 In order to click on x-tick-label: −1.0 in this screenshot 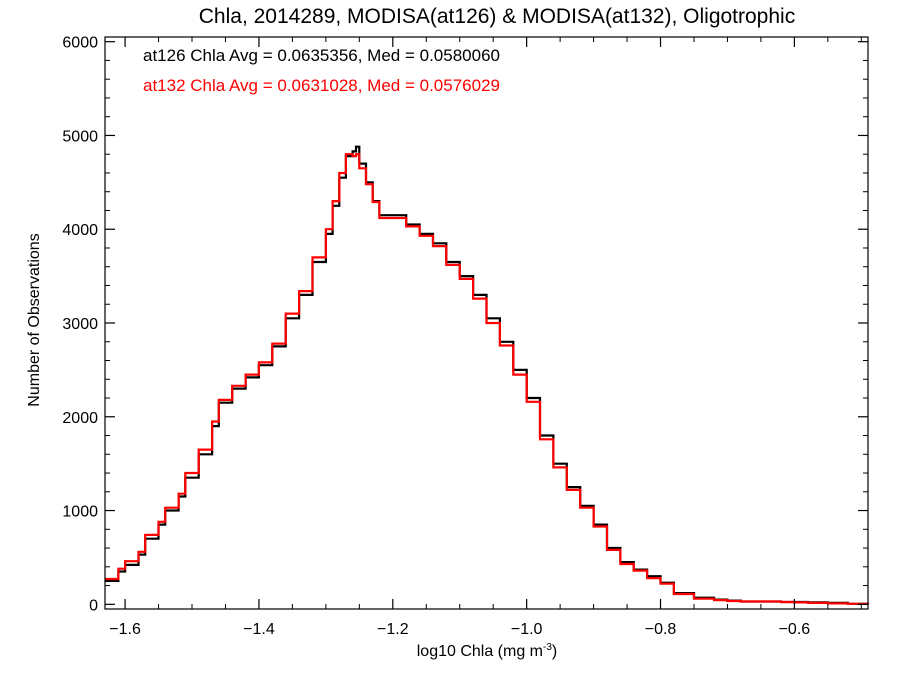, I will do `click(527, 629)`.